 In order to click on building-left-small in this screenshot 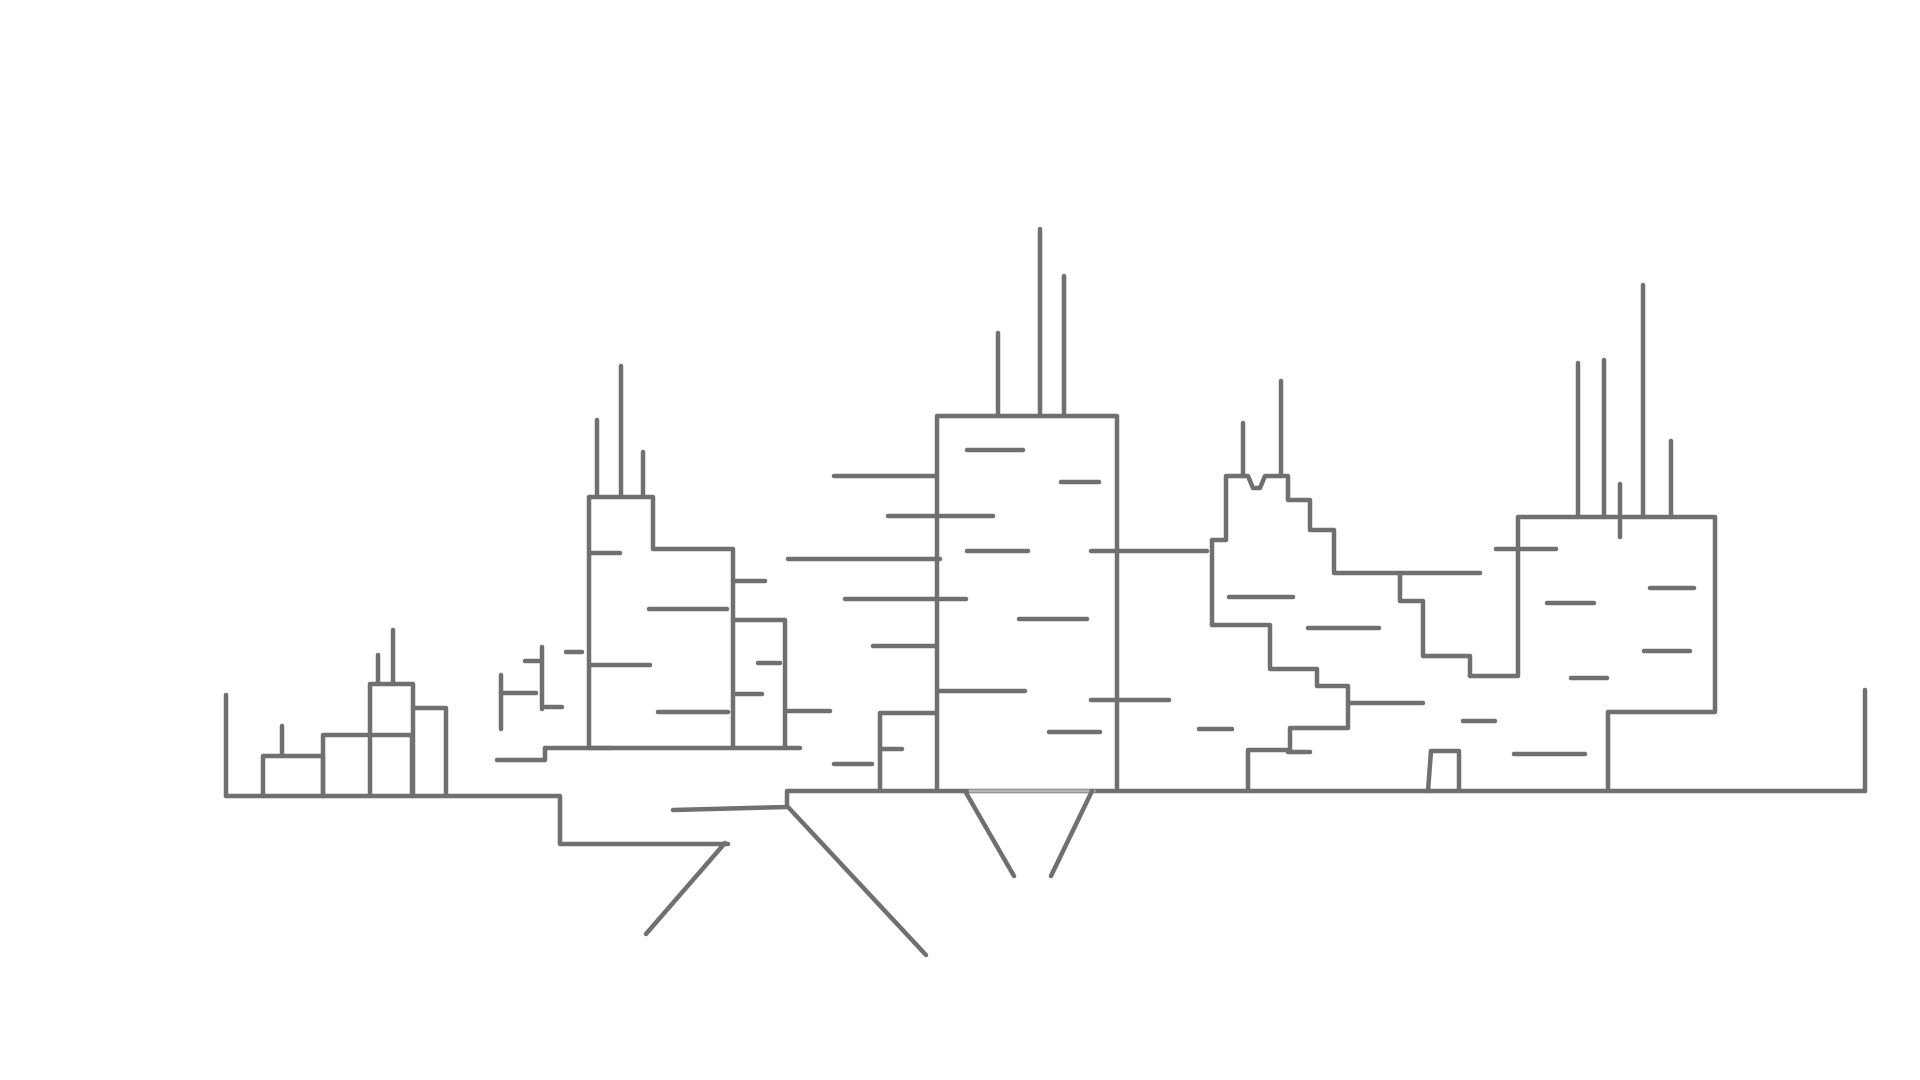, I will do `click(354, 713)`.